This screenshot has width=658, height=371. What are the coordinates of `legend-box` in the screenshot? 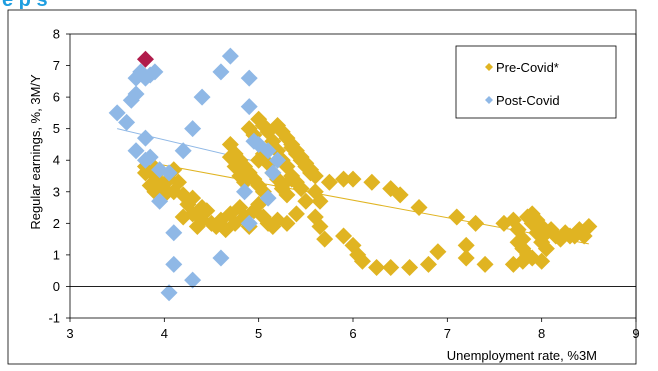 It's located at (536, 82).